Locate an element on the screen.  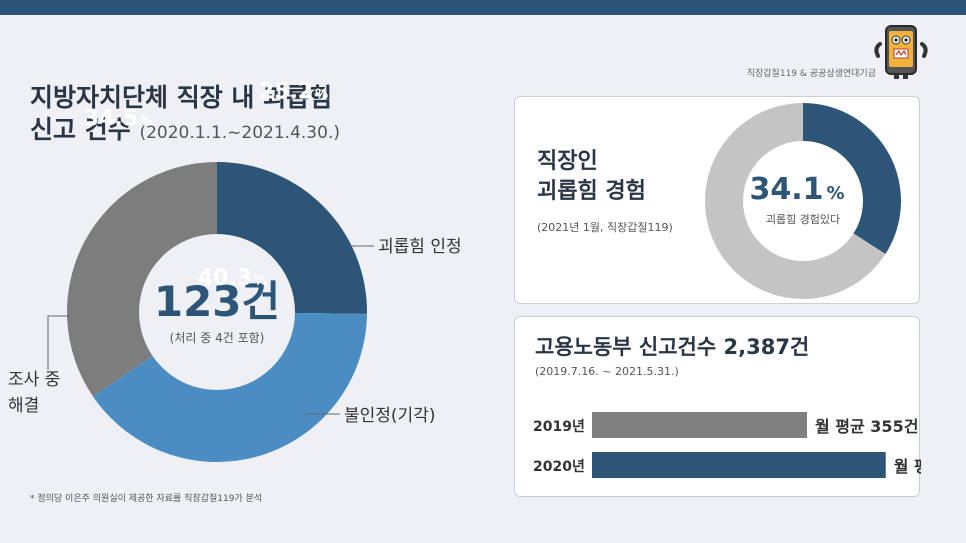
footnote: * 정의당 이은주 의원실이 제공한 자료를 직장갑질119가 분석 is located at coordinates (146, 499).